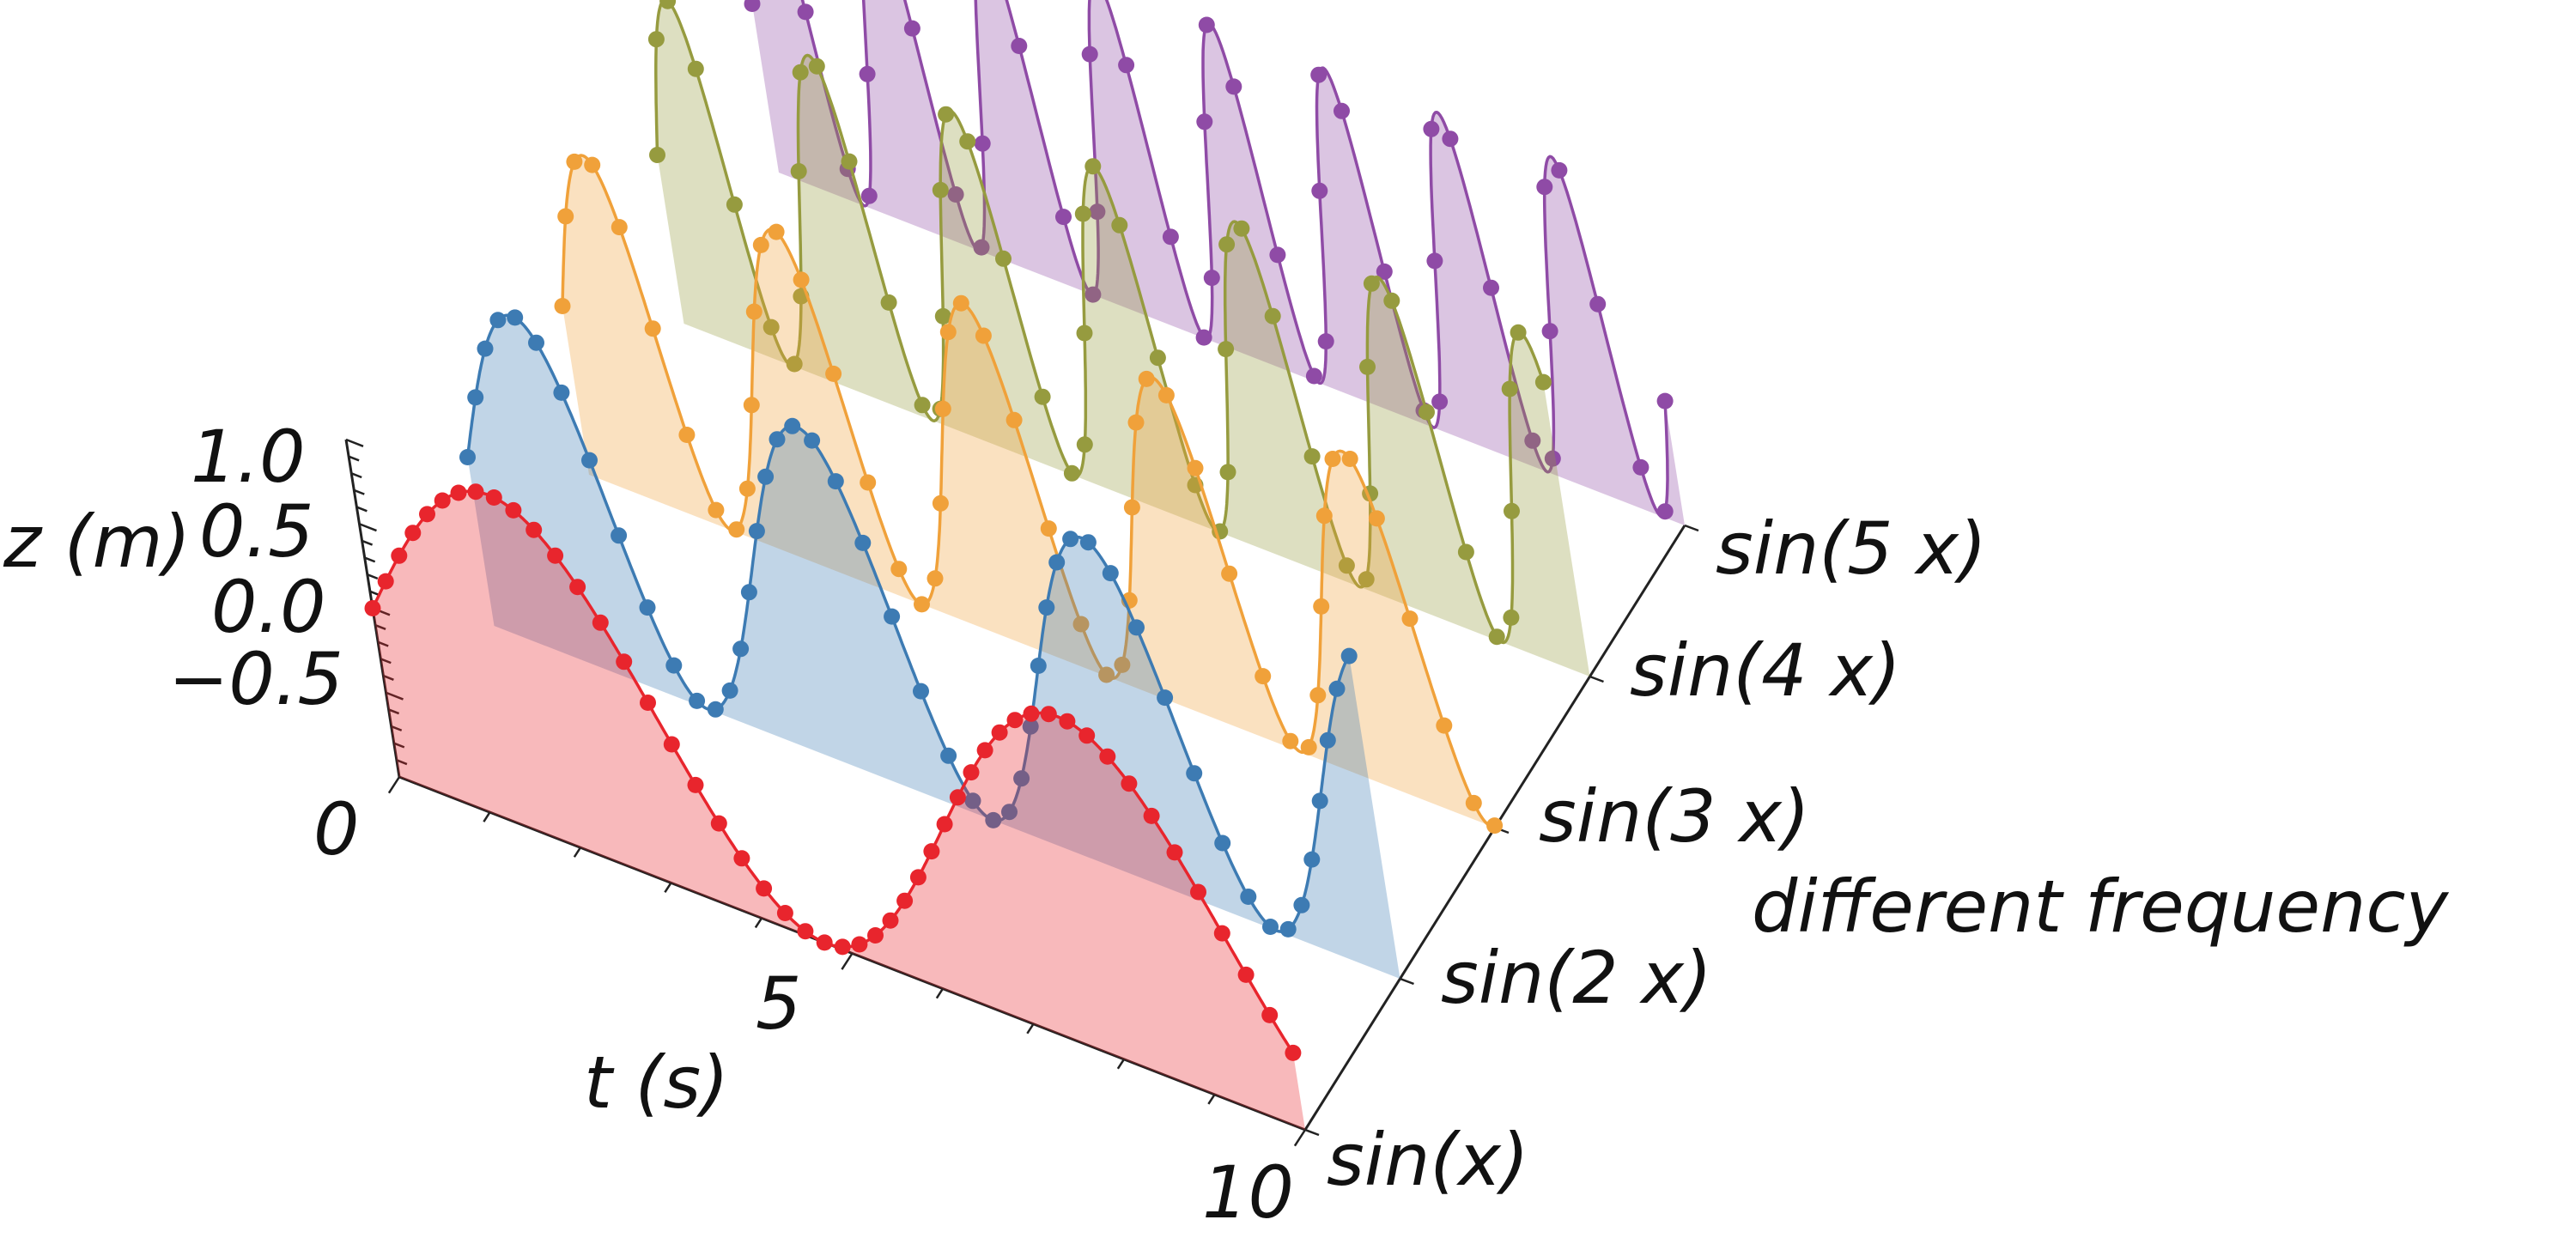 The height and width of the screenshot is (1244, 2576). I want to click on z-tick-label-1-0: 1.0, so click(249, 457).